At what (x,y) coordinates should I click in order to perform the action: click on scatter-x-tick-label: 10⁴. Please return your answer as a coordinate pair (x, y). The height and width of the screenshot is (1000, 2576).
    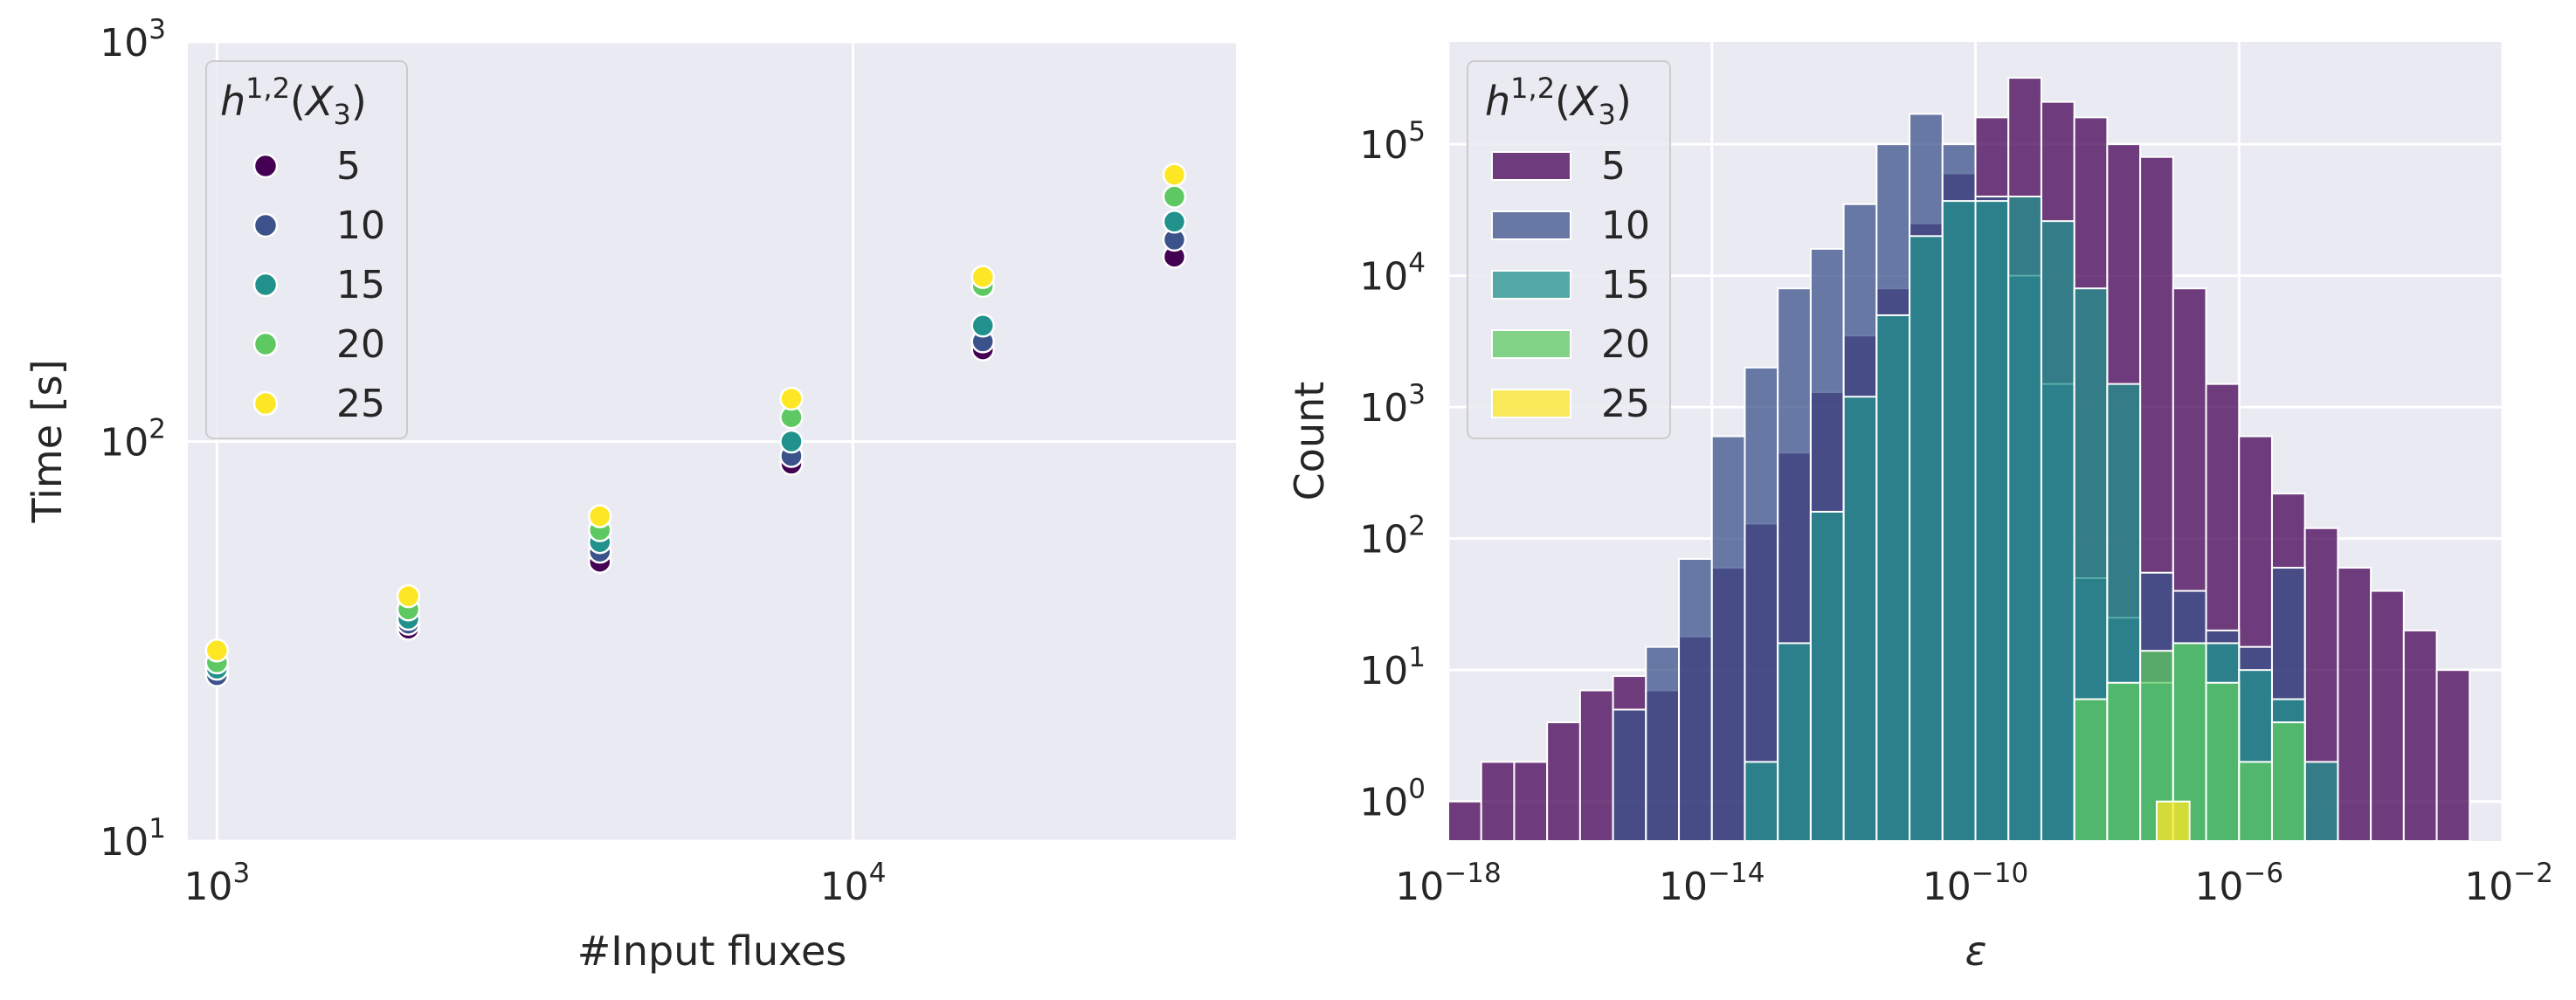
    Looking at the image, I should click on (853, 883).